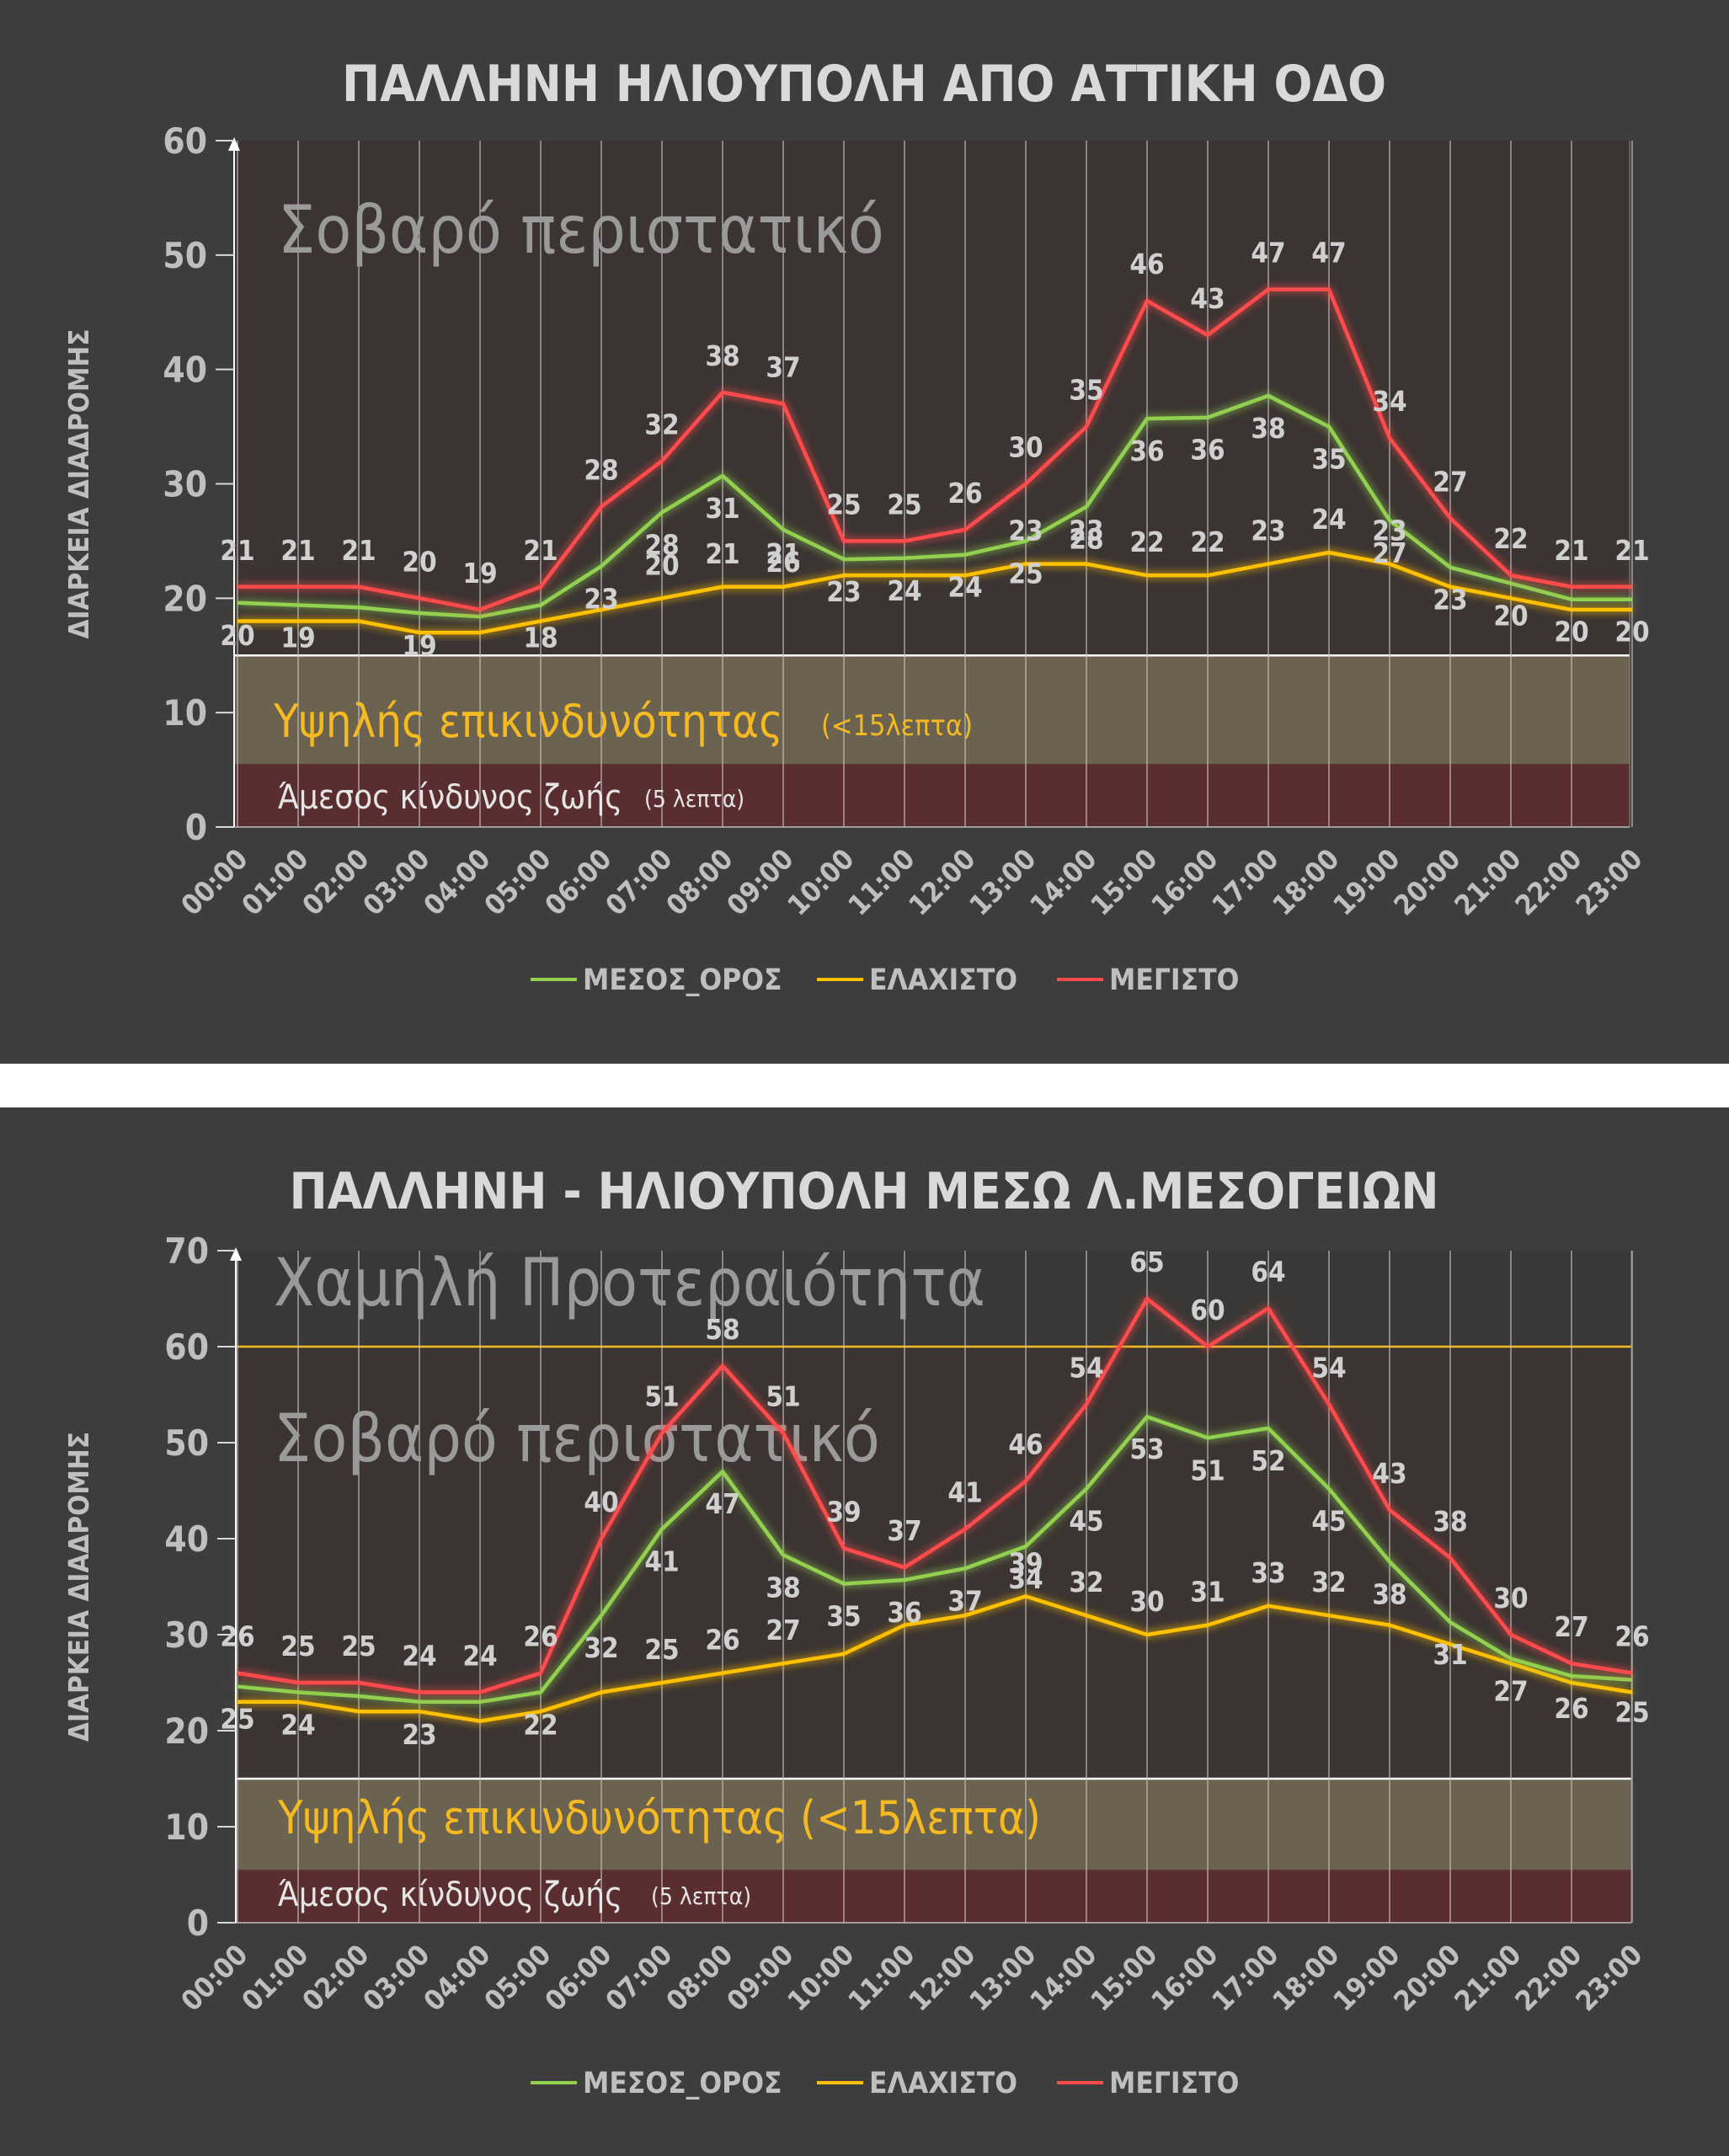 Image resolution: width=1729 pixels, height=2156 pixels. Describe the element at coordinates (783, 366) in the screenshot. I see `data-label-max: 37` at that location.